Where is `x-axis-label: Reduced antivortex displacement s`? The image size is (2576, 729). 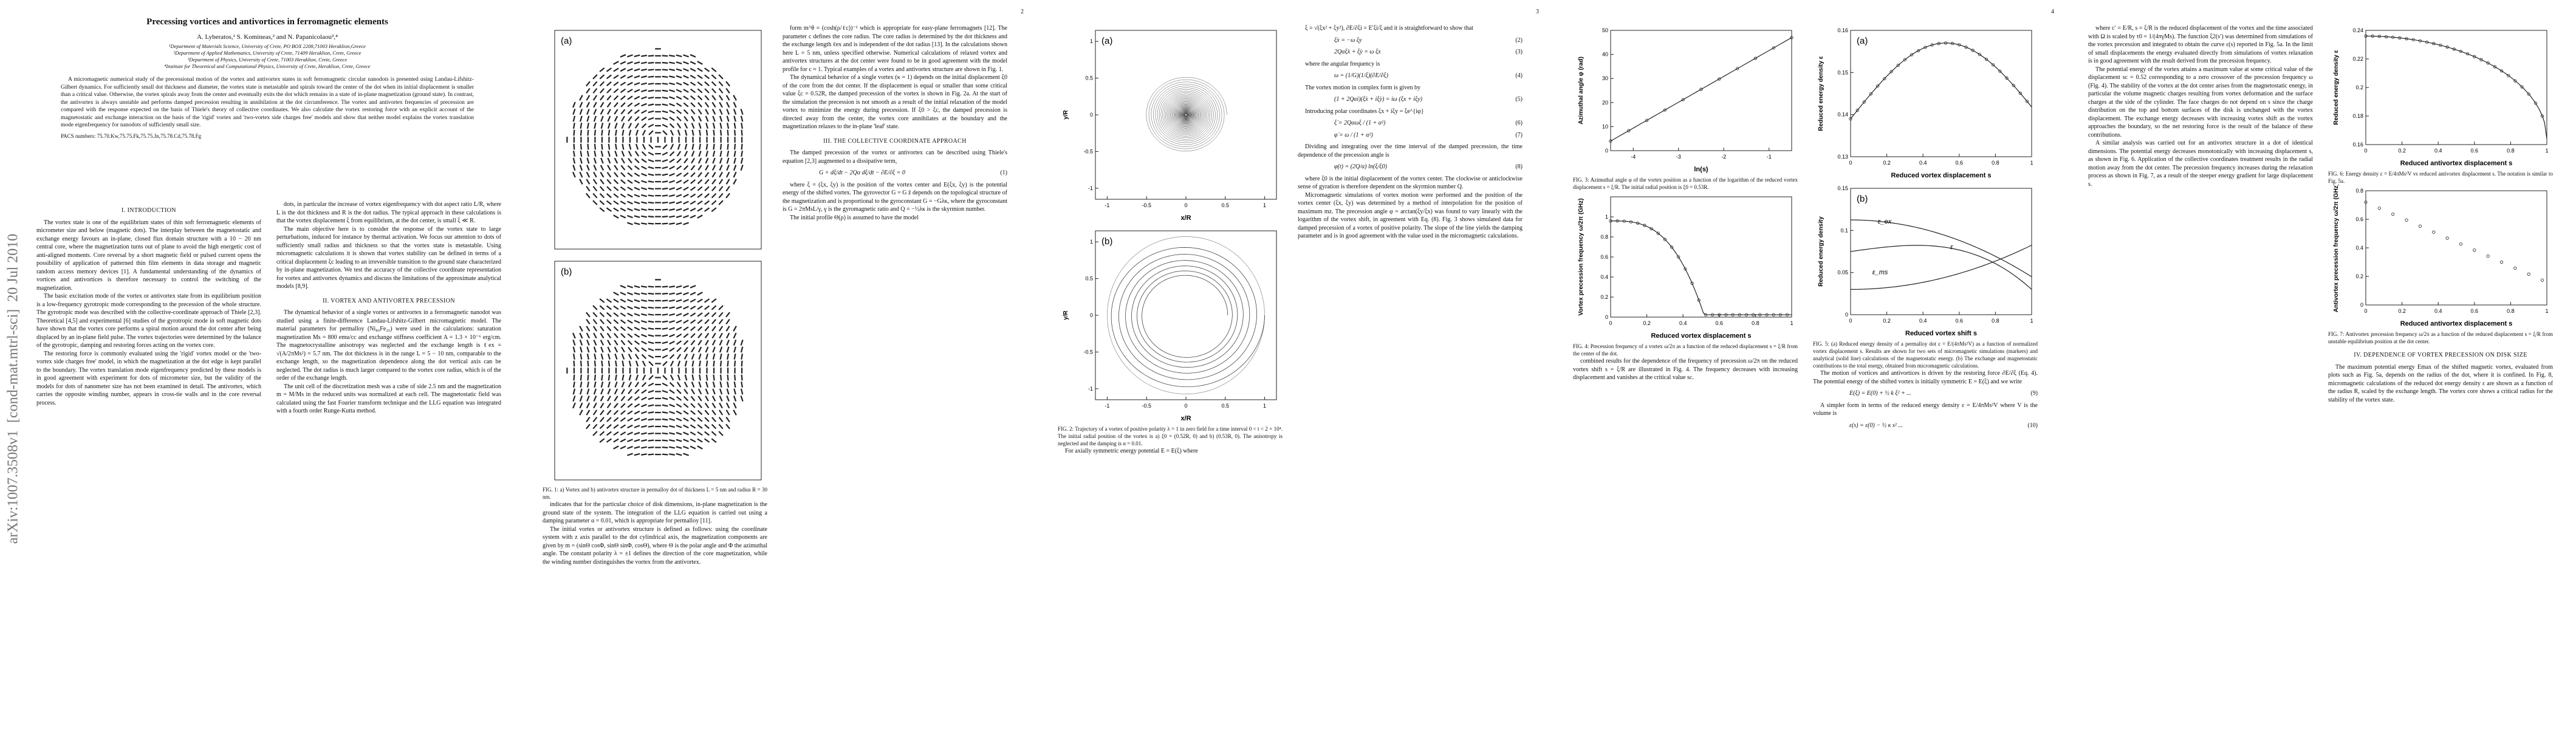 x-axis-label: Reduced antivortex displacement s is located at coordinates (2456, 323).